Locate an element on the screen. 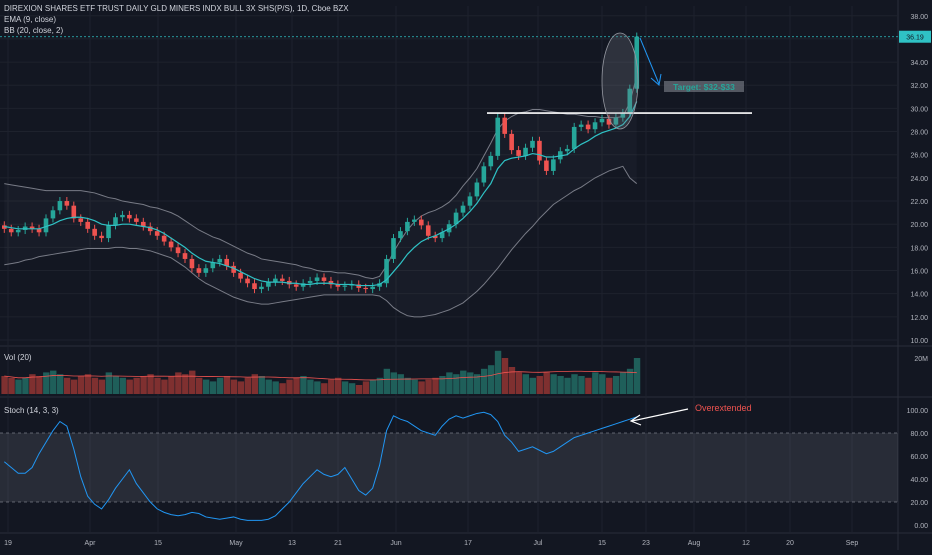 This screenshot has width=932, height=555. date-tick-label: 17 is located at coordinates (468, 543).